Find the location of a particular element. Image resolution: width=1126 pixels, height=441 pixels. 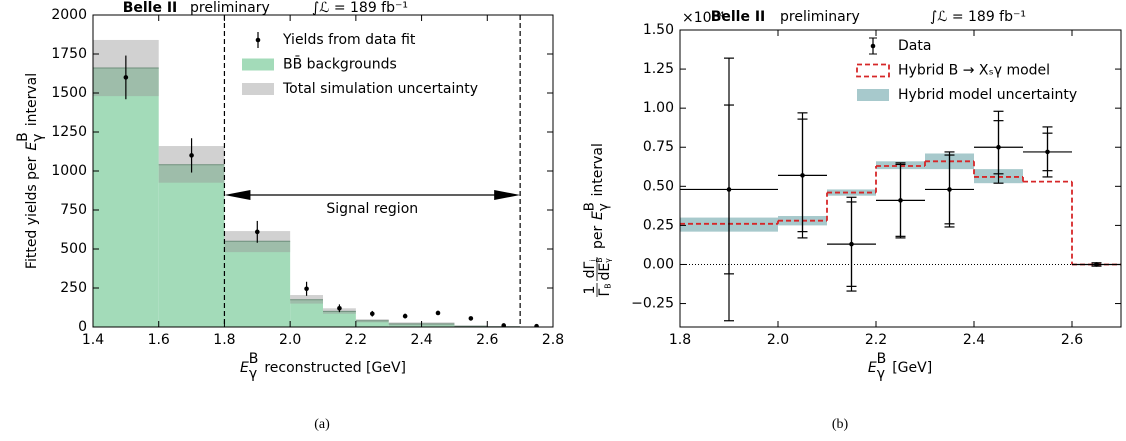

y-label-part-part: i is located at coordinates (592, 261).